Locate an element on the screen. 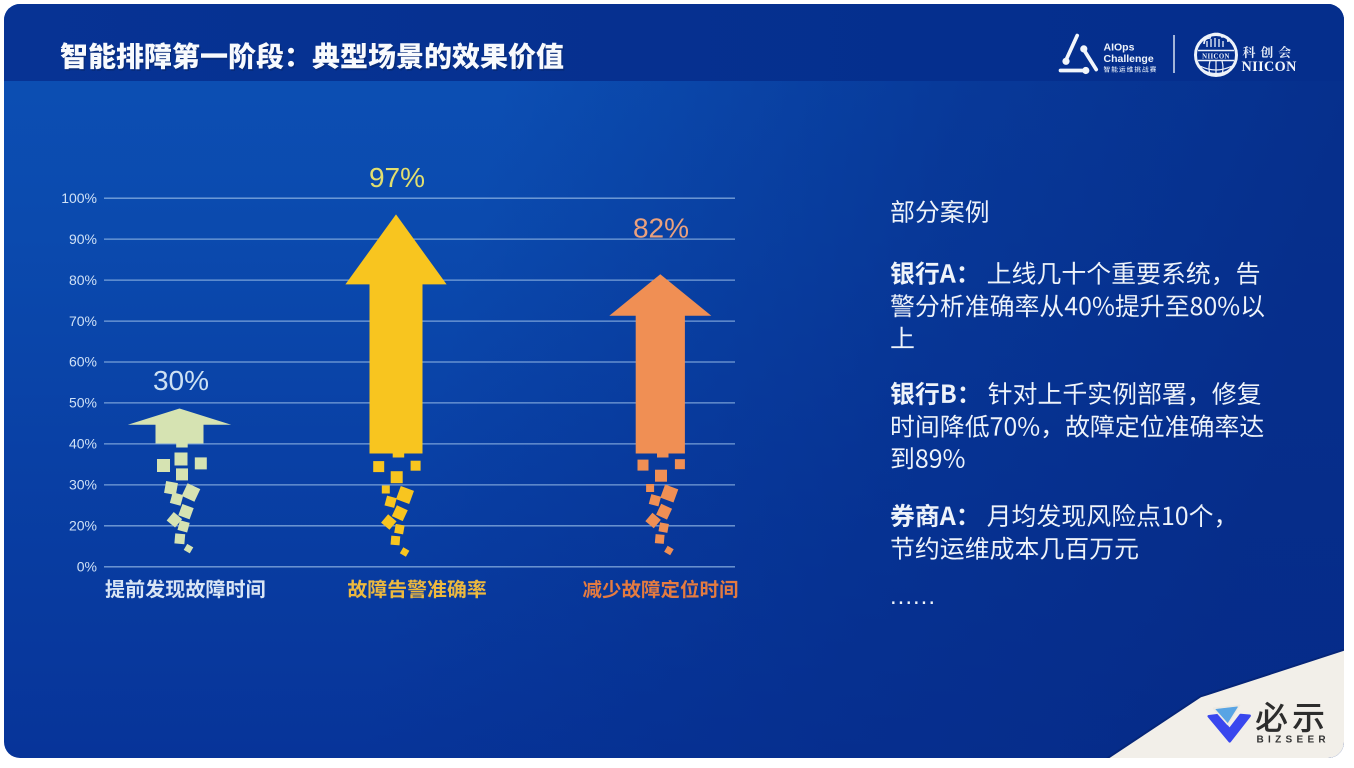  svg-text: 90% is located at coordinates (83, 239).